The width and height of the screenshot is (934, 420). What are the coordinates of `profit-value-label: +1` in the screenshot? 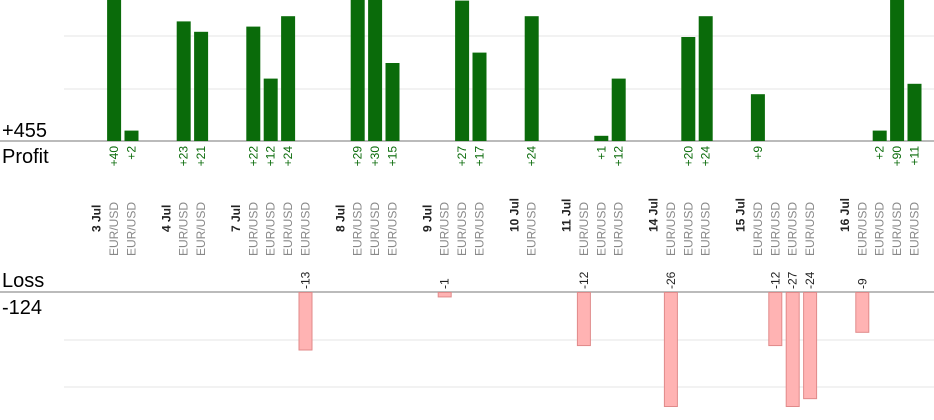 It's located at (601, 153).